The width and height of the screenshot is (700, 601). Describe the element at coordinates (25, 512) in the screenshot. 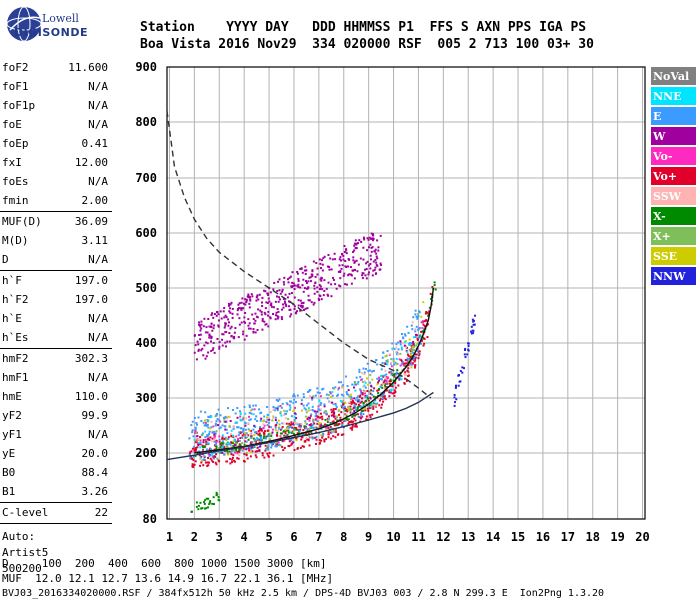

I see `param-label: C-level` at that location.